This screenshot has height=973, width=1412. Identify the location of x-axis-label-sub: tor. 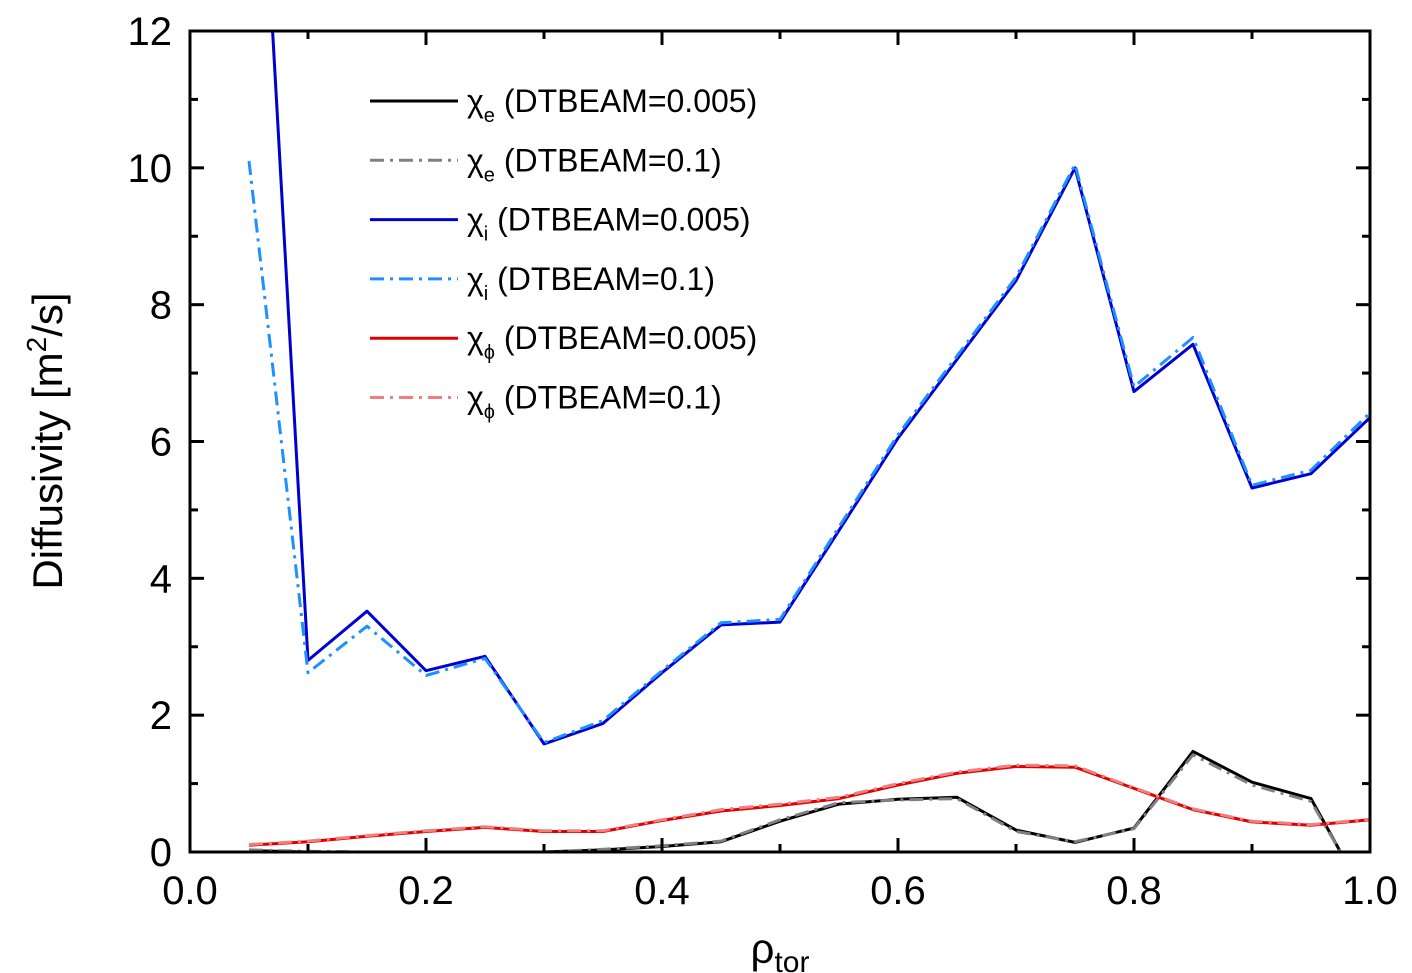
(791, 959).